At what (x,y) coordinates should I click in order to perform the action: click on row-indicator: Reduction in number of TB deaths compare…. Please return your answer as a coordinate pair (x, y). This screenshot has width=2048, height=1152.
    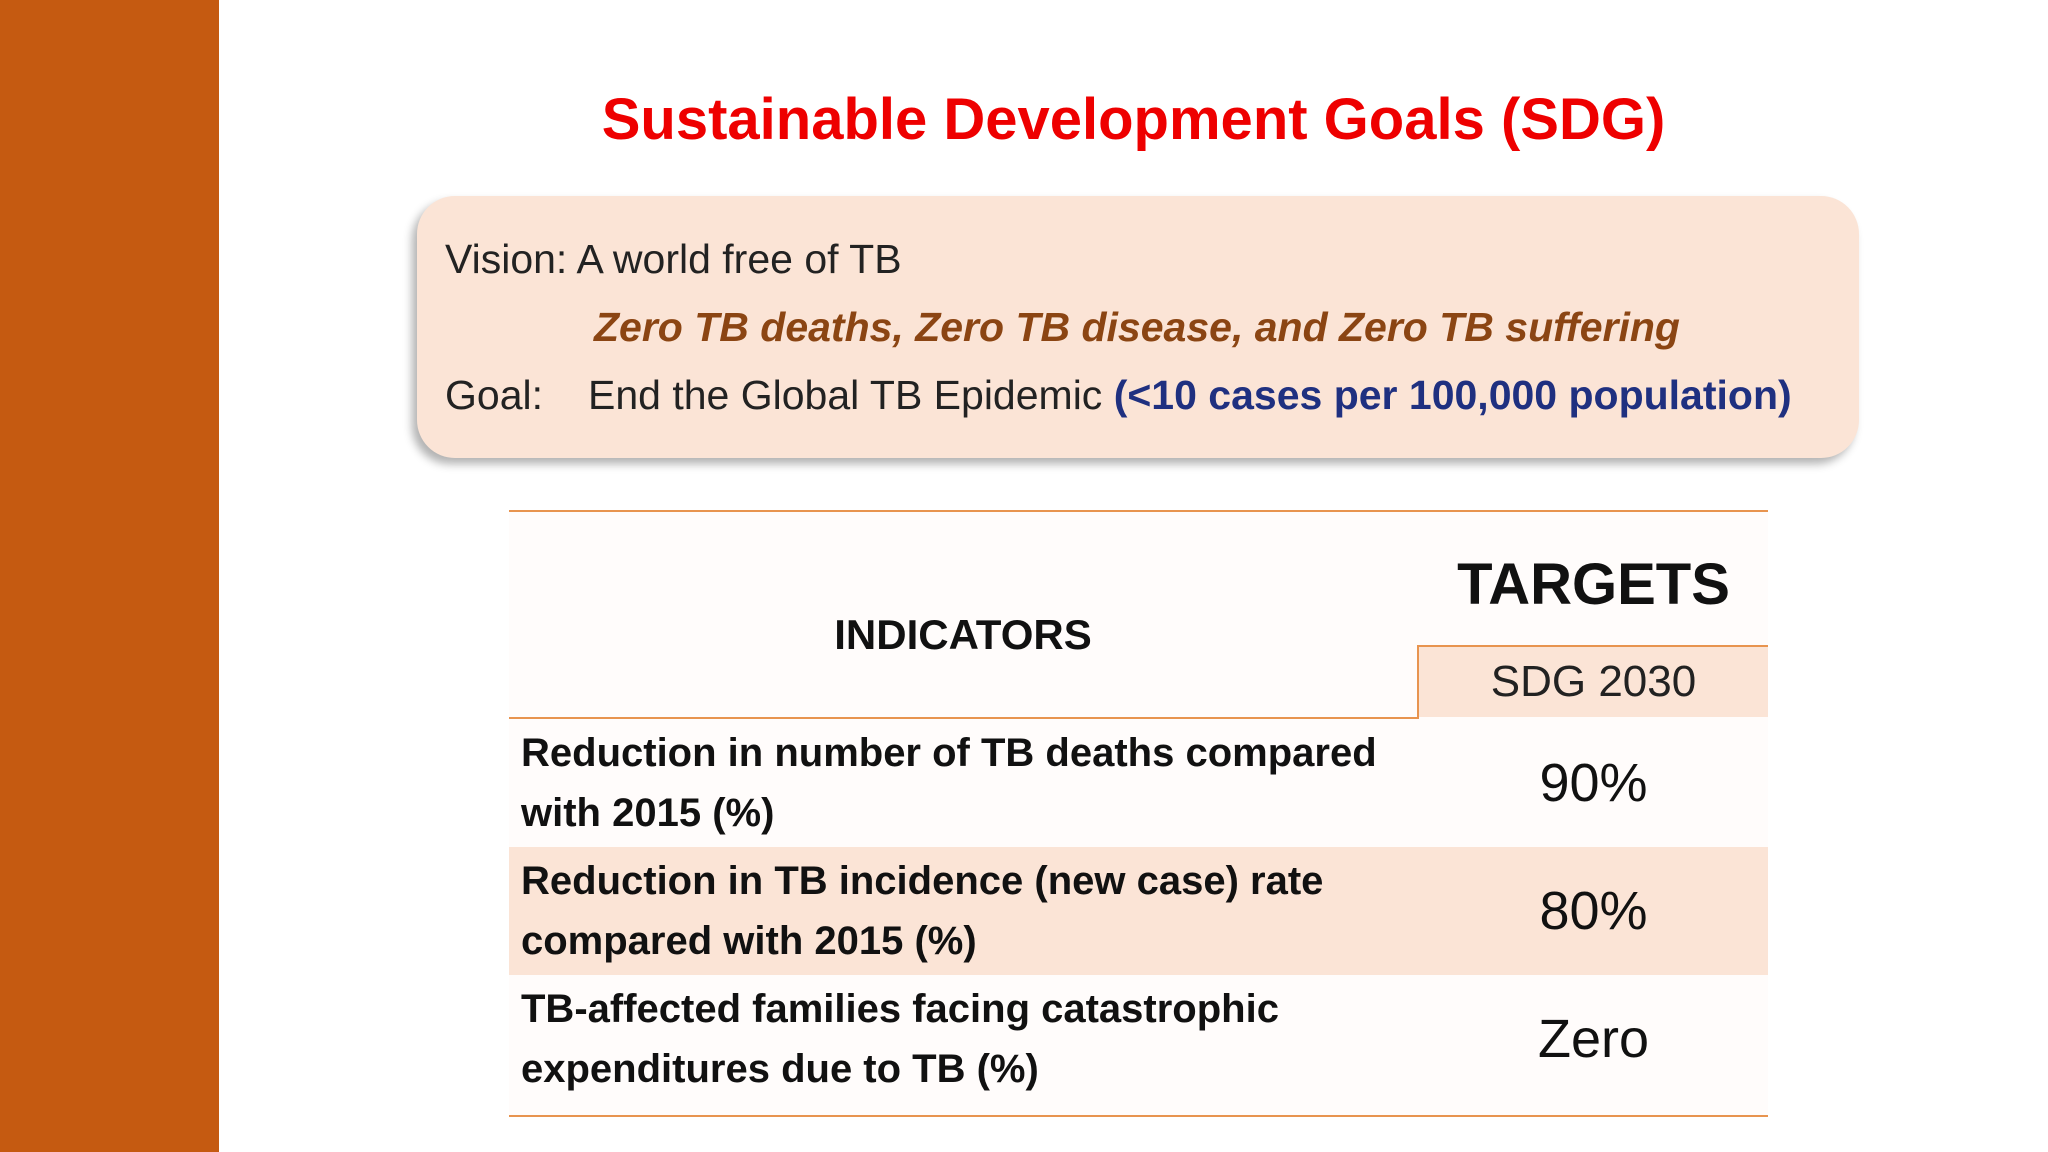
    Looking at the image, I should click on (949, 783).